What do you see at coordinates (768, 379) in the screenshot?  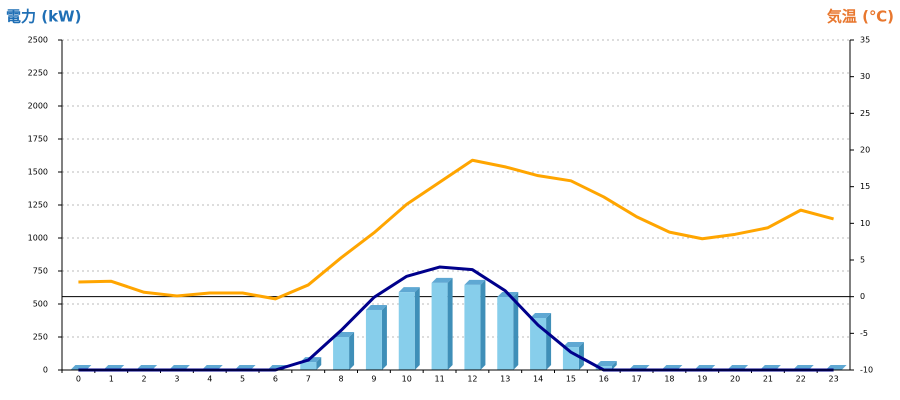 I see `x-tick-label: 21` at bounding box center [768, 379].